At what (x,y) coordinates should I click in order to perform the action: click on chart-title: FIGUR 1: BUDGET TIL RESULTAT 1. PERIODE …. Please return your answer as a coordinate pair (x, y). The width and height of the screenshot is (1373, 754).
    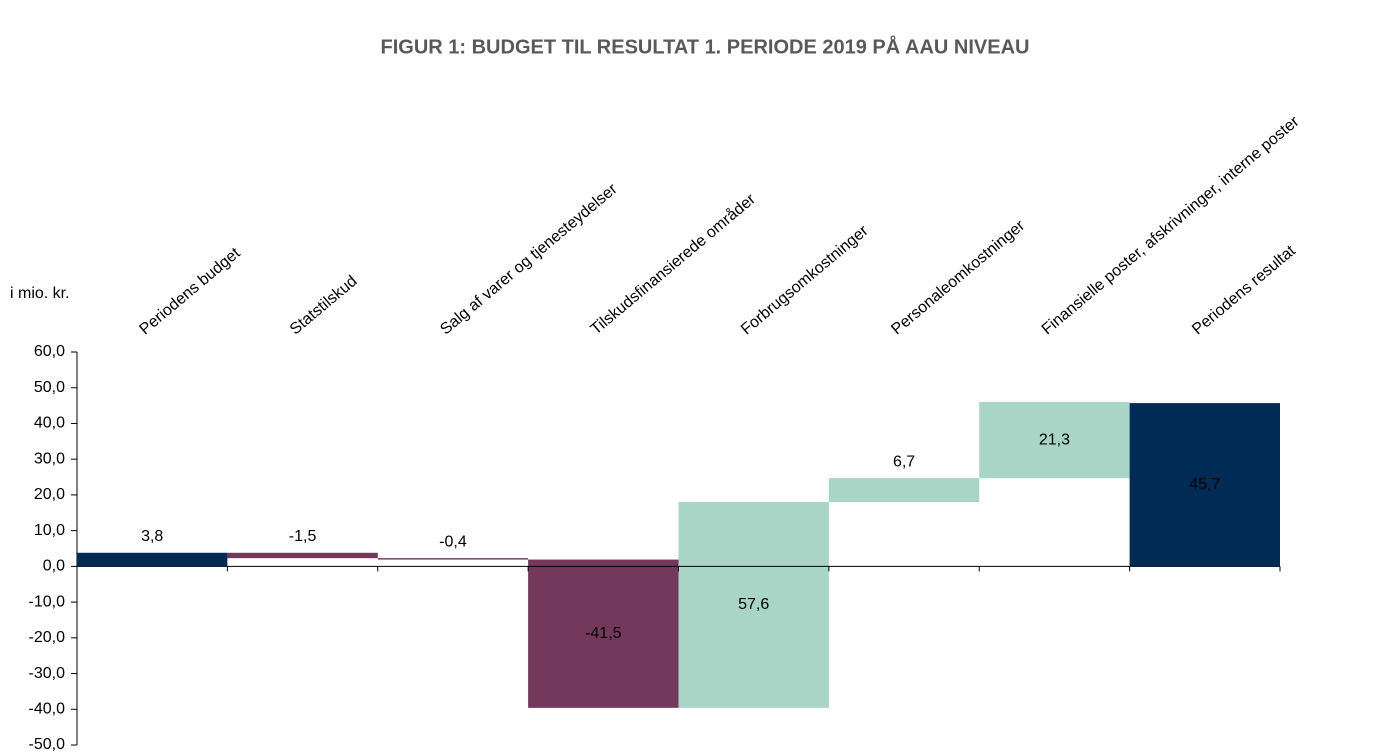
    Looking at the image, I should click on (705, 46).